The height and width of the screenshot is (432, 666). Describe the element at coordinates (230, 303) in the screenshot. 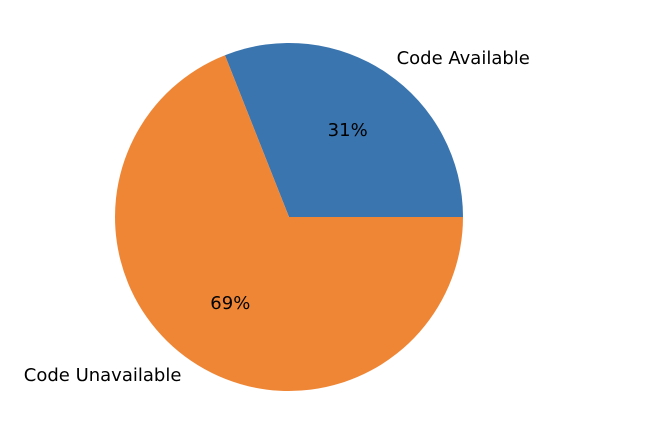

I see `pie-percent-label: 69%` at that location.